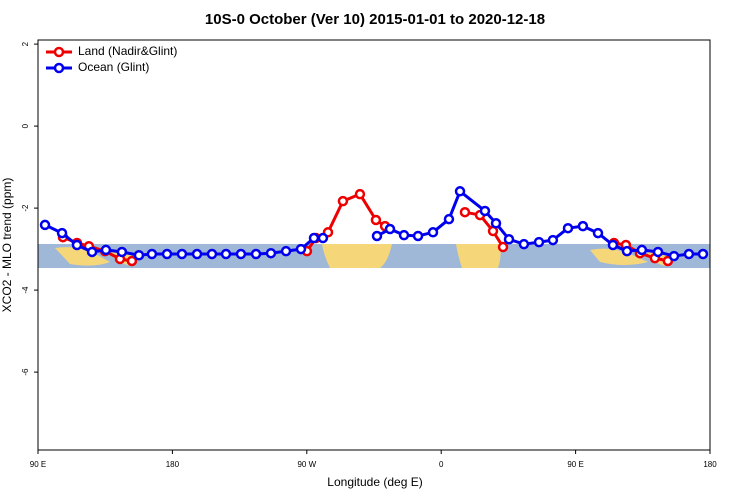  What do you see at coordinates (7, 245) in the screenshot?
I see `y-axis-label: XCO2 - MLO trend (ppm)` at bounding box center [7, 245].